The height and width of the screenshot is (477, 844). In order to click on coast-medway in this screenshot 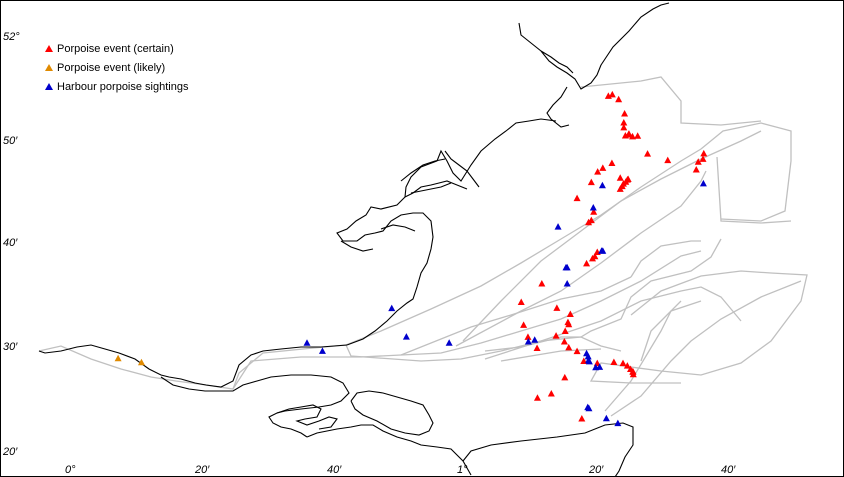, I will do `click(307, 417)`.